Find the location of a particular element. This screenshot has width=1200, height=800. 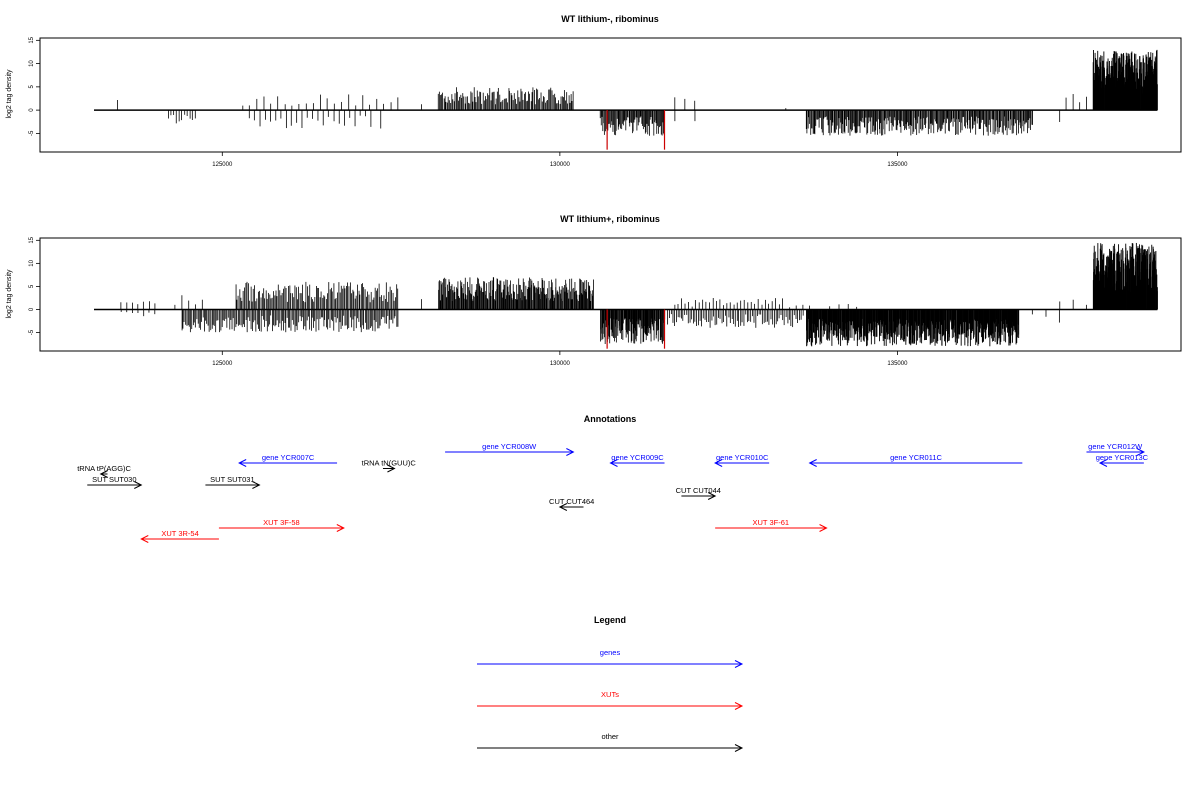

annotation-feature: tRNA tP(AGG)C is located at coordinates (104, 471).